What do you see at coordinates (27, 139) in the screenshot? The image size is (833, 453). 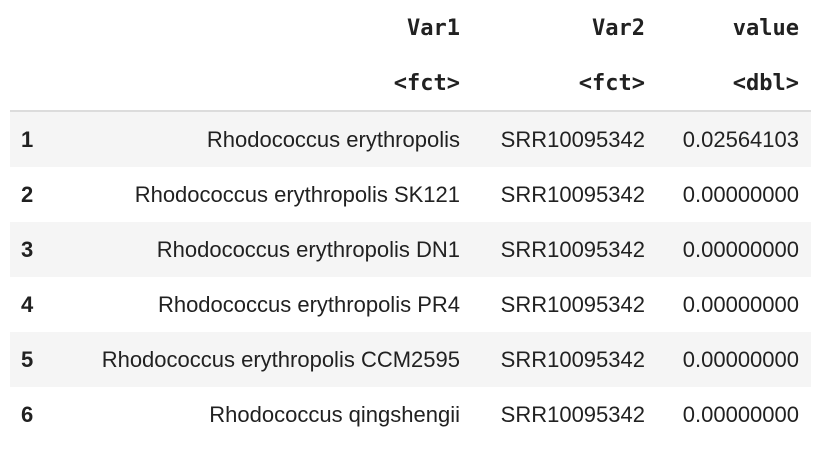 I see `row-index: 1` at bounding box center [27, 139].